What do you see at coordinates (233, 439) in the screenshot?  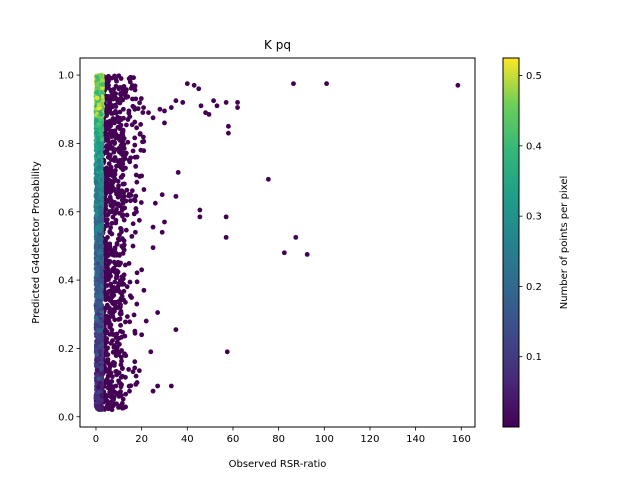 I see `x-tick-label-3: 60` at bounding box center [233, 439].